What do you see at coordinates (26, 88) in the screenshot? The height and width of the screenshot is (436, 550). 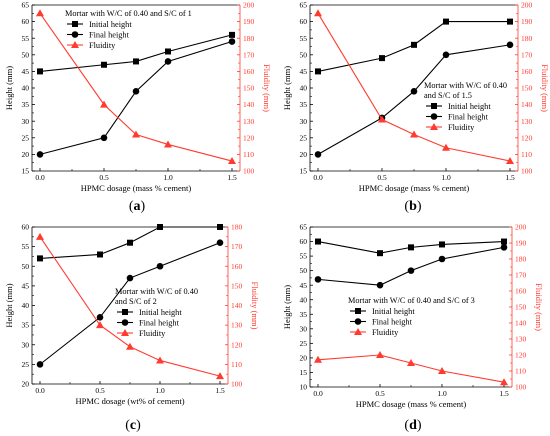 I see `y-tick-label: 40` at bounding box center [26, 88].